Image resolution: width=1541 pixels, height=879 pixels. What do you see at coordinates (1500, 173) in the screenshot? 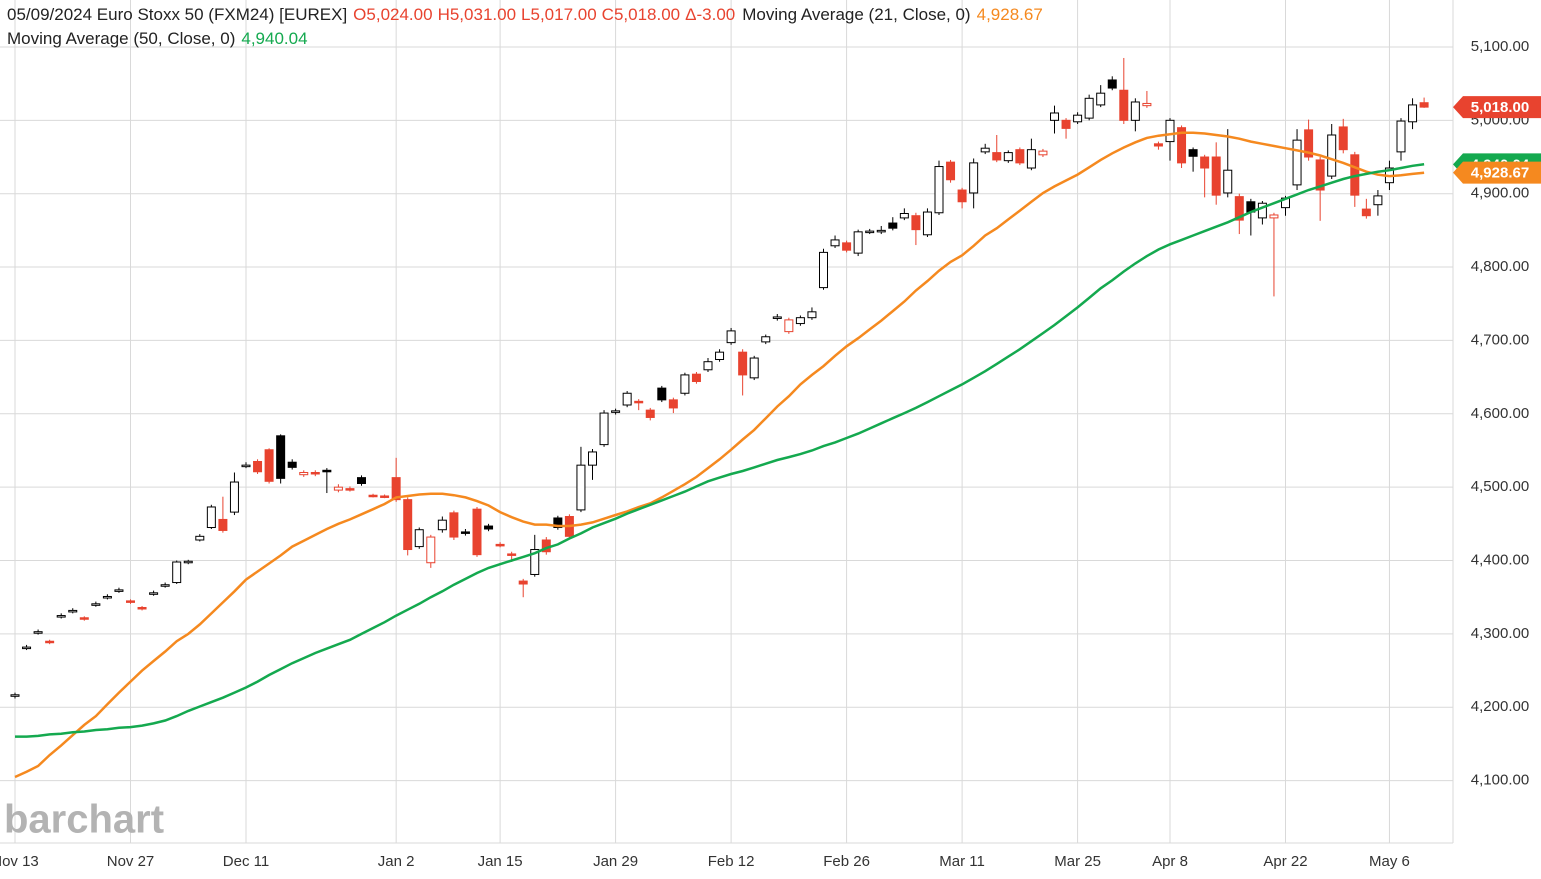
I see `price-tag-label: 4,928.67` at bounding box center [1500, 173].